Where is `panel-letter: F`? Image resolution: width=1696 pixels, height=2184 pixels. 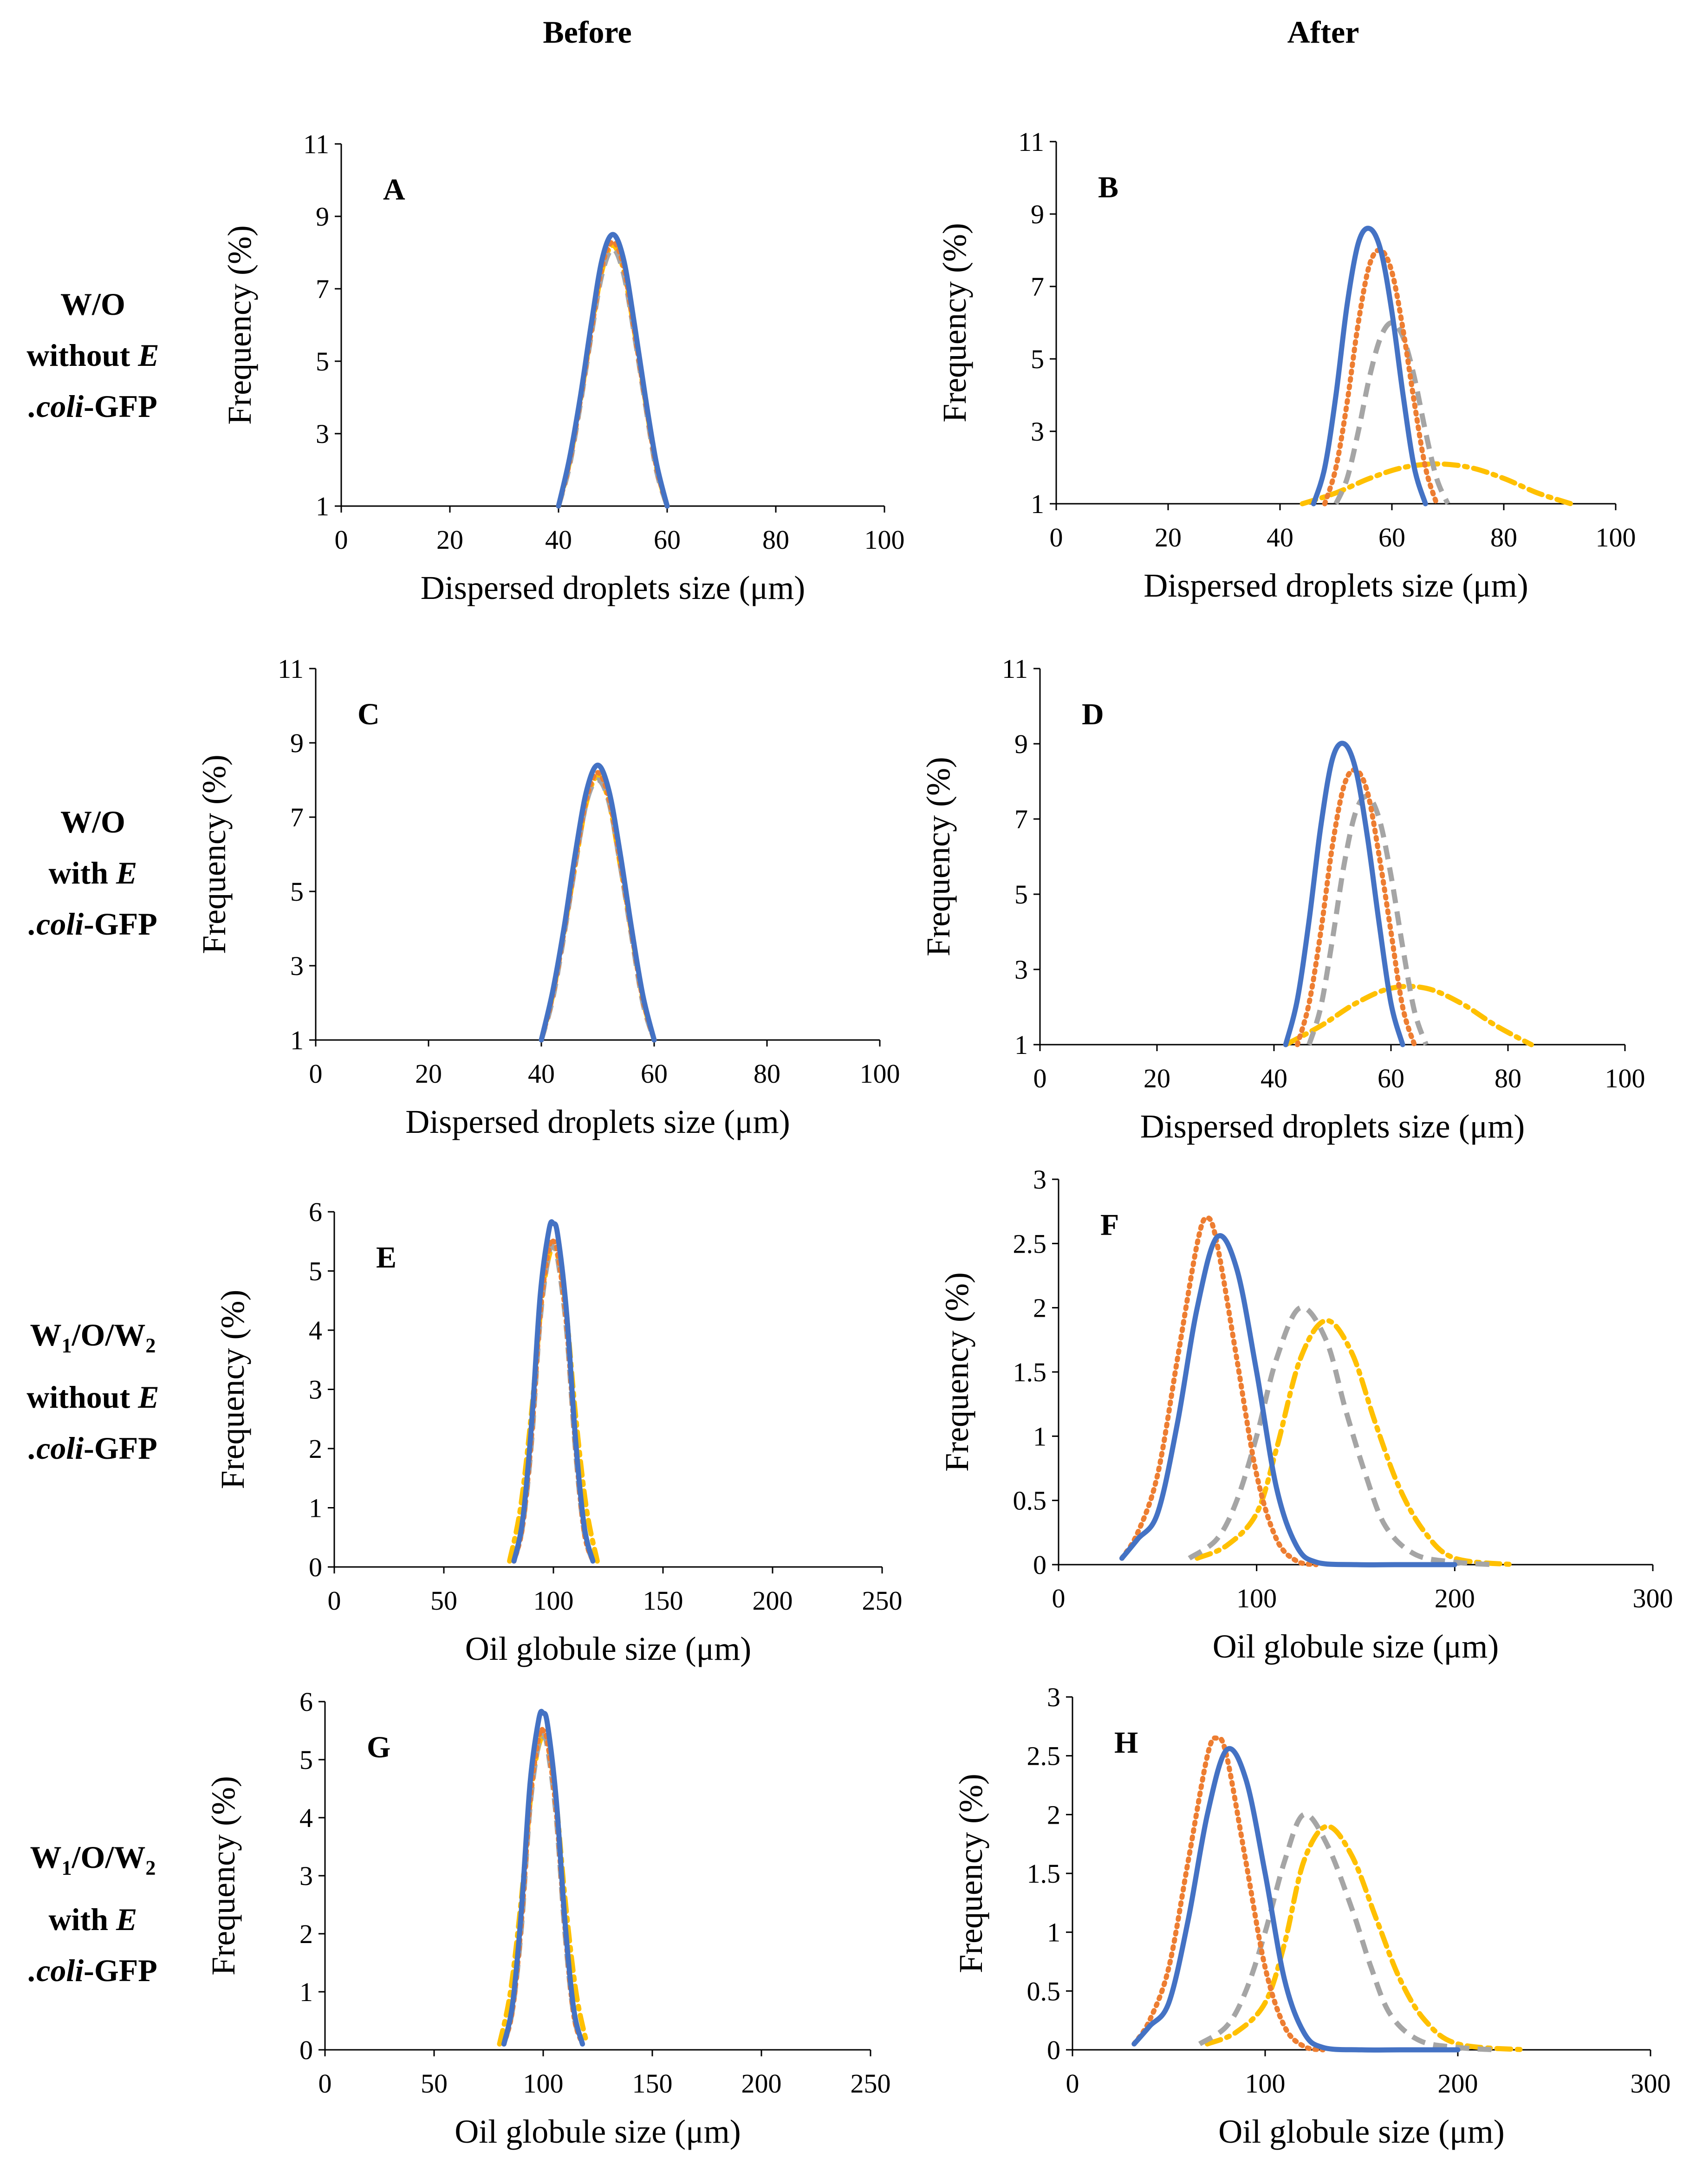
panel-letter: F is located at coordinates (1110, 1225).